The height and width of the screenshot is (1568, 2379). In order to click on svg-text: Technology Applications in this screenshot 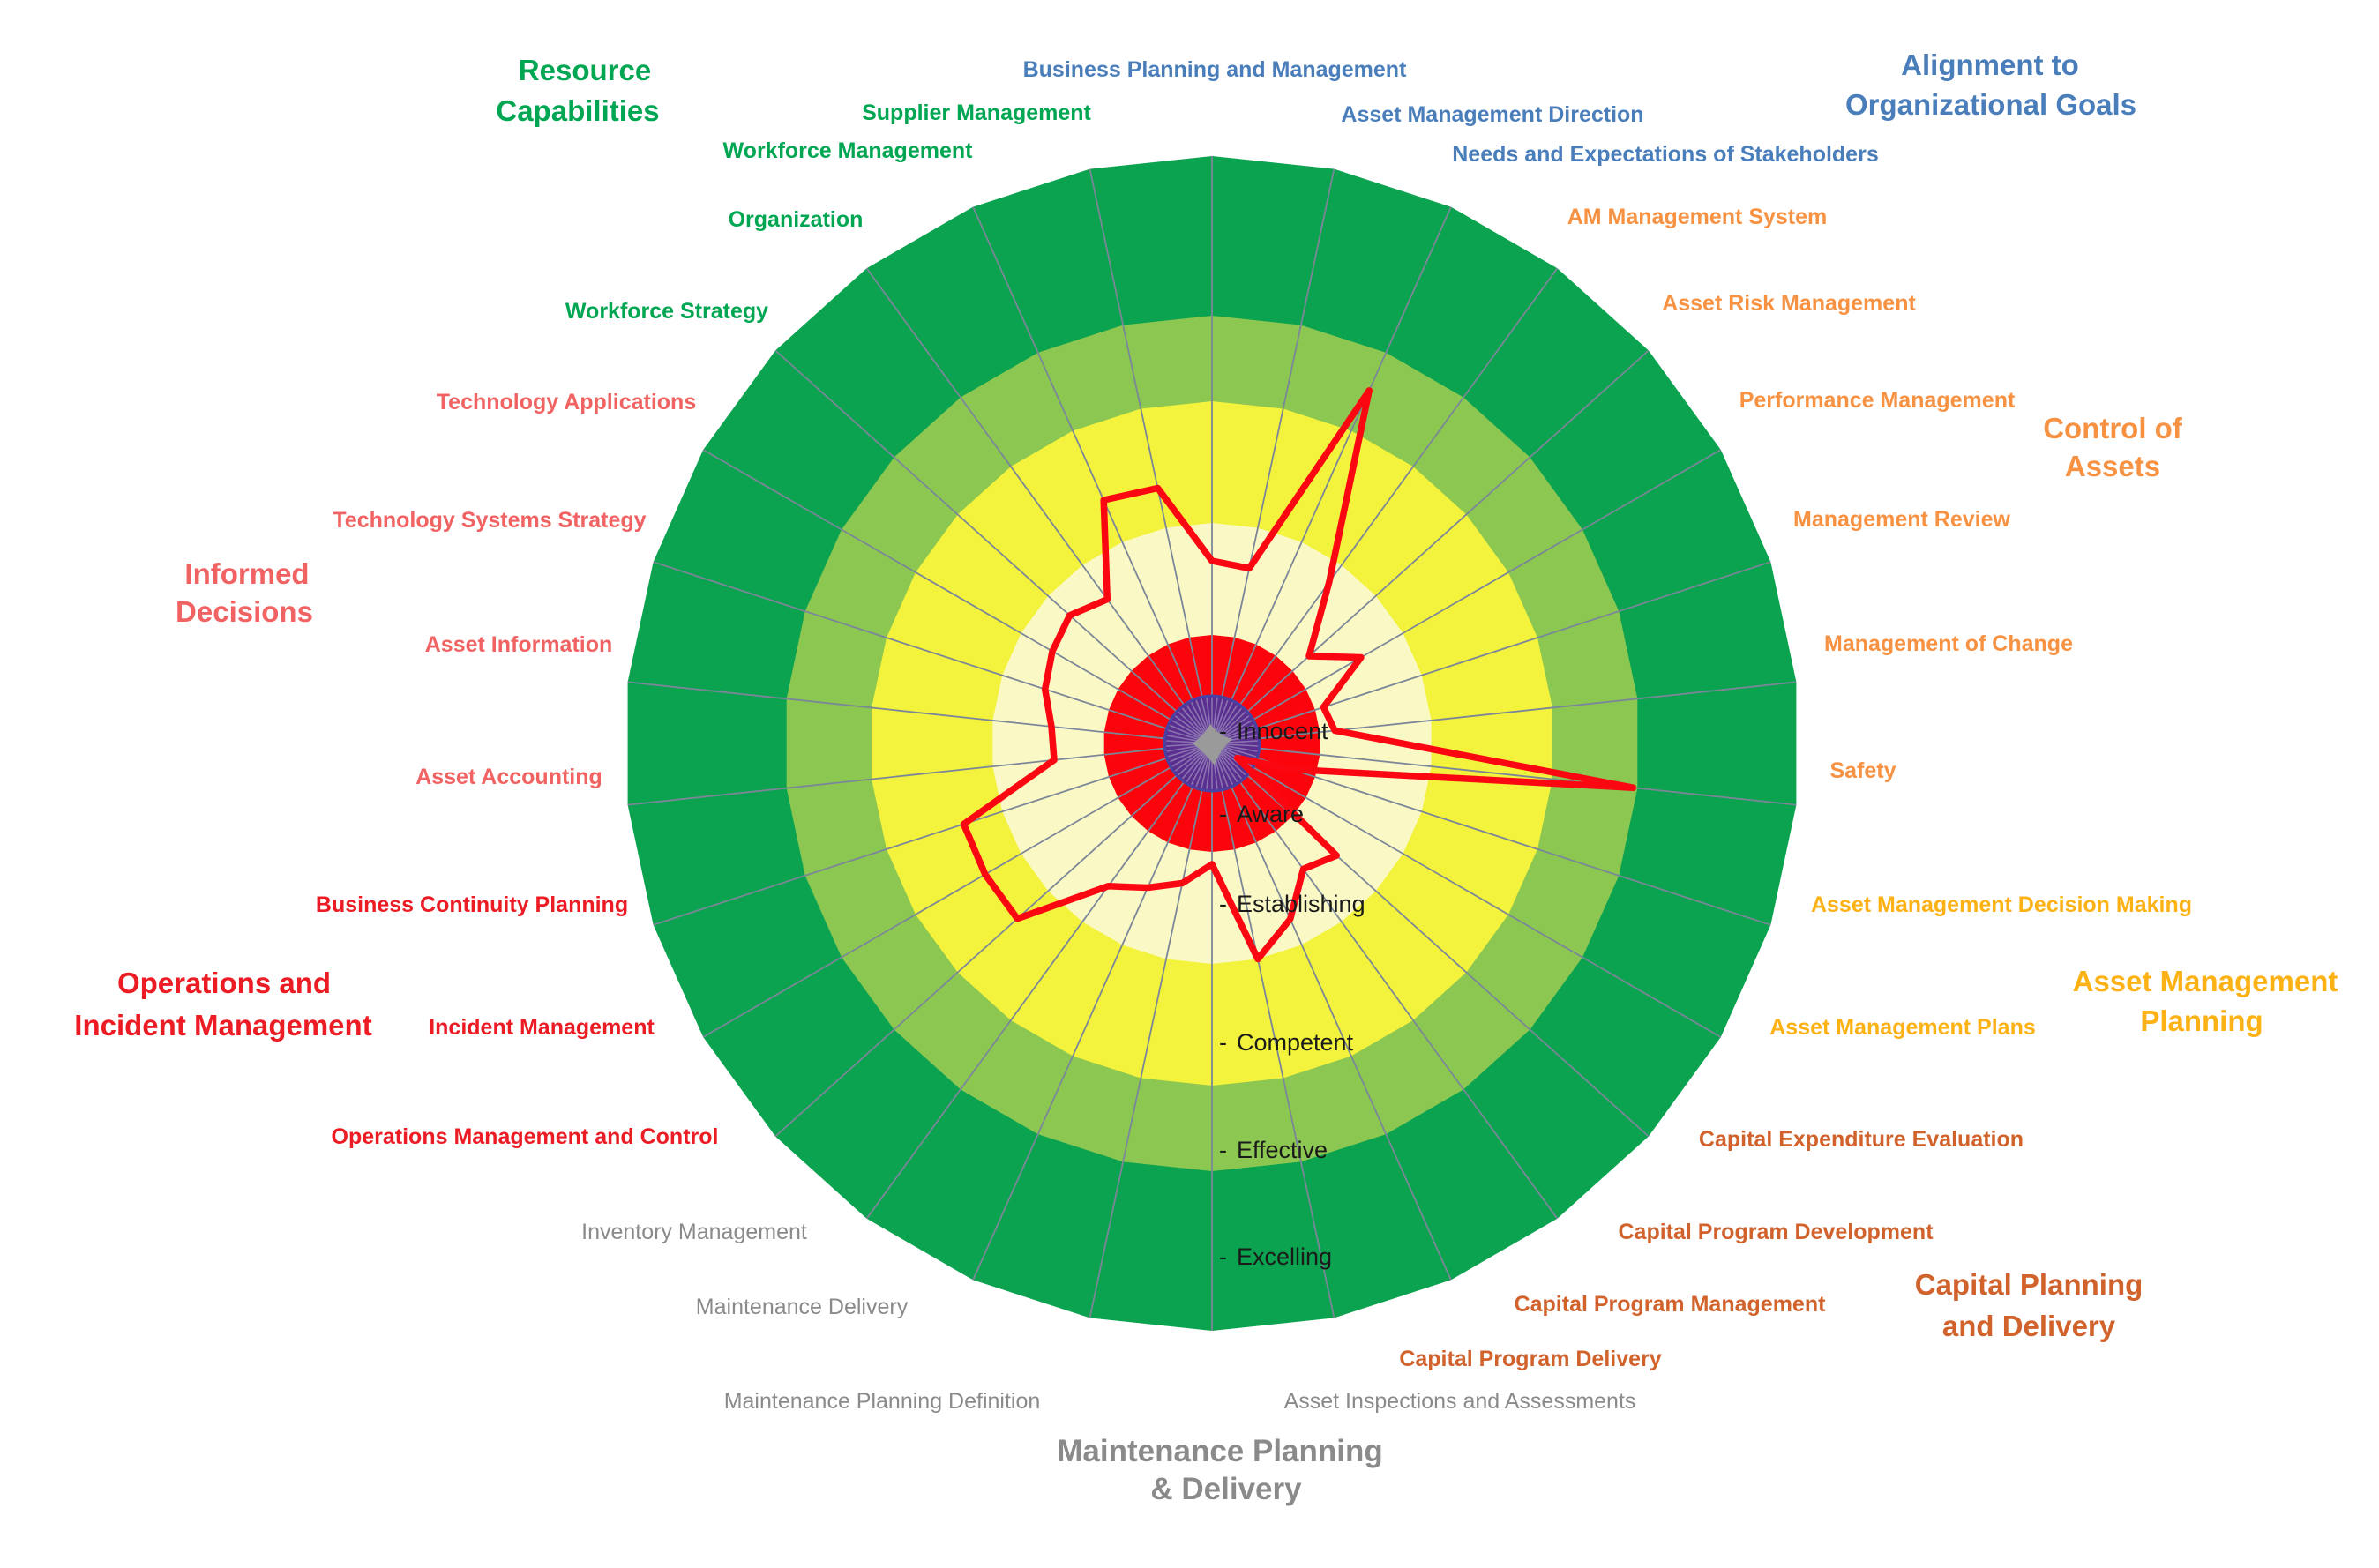, I will do `click(566, 402)`.